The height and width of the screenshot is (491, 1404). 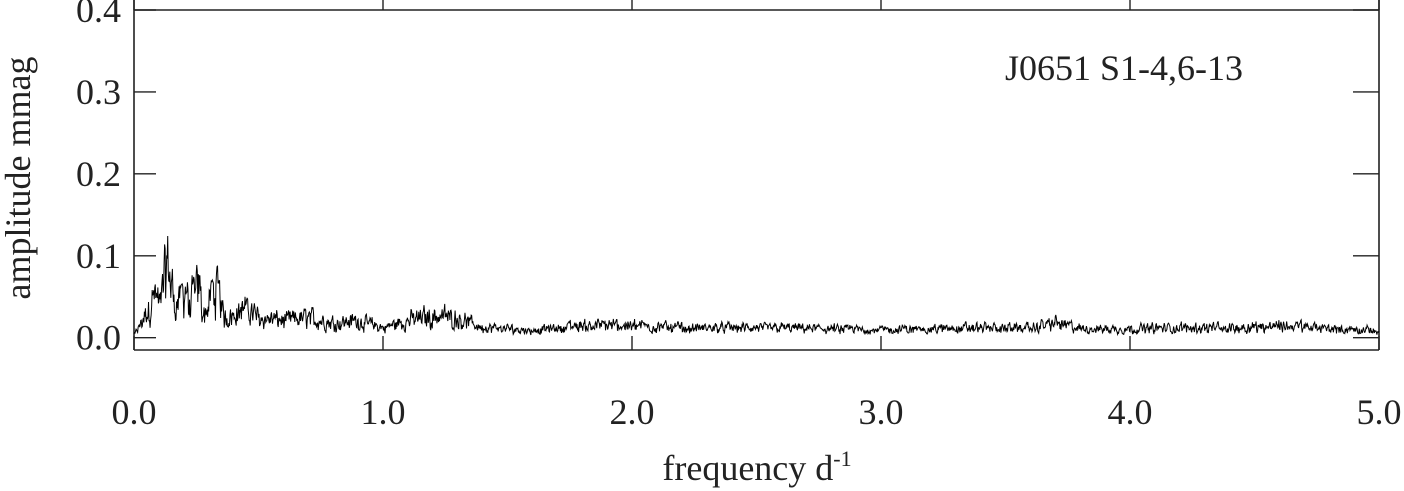 What do you see at coordinates (98, 174) in the screenshot?
I see `y-tick-label: 0.2` at bounding box center [98, 174].